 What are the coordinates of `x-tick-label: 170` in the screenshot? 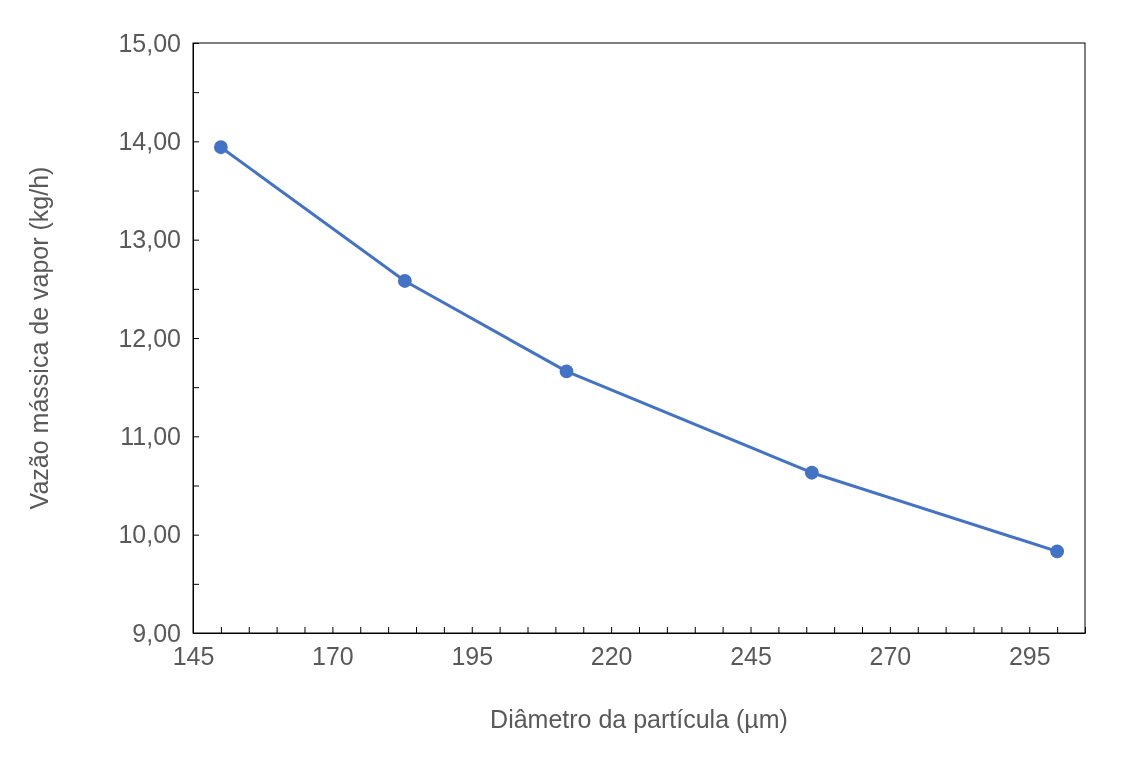 It's located at (333, 655).